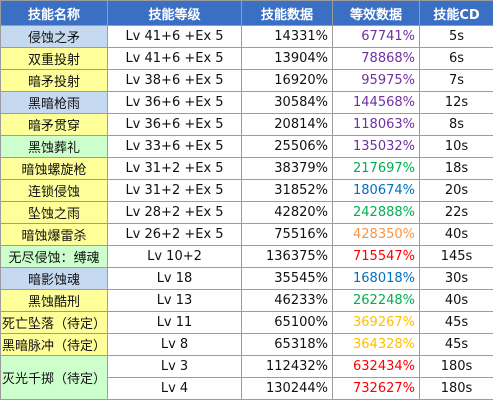 This screenshot has height=404, width=493. Describe the element at coordinates (376, 234) in the screenshot. I see `equivalent-data-cell: 428350%` at that location.